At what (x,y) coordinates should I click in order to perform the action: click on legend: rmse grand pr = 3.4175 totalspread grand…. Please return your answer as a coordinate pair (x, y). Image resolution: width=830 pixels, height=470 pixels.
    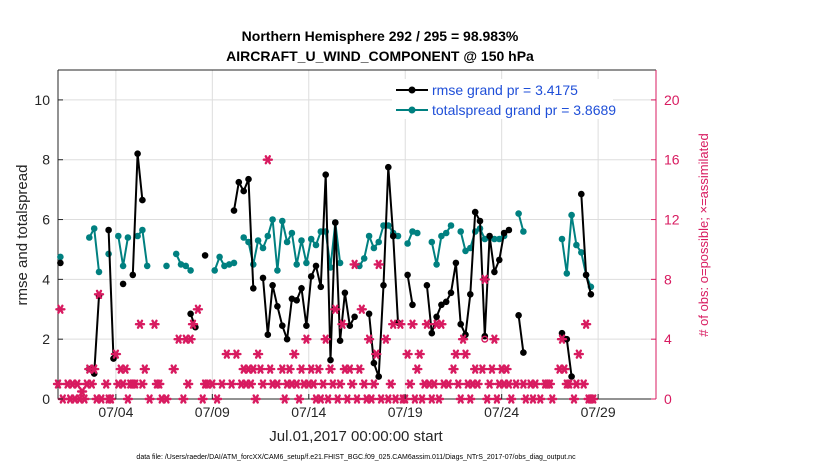
    Looking at the image, I should click on (504, 99).